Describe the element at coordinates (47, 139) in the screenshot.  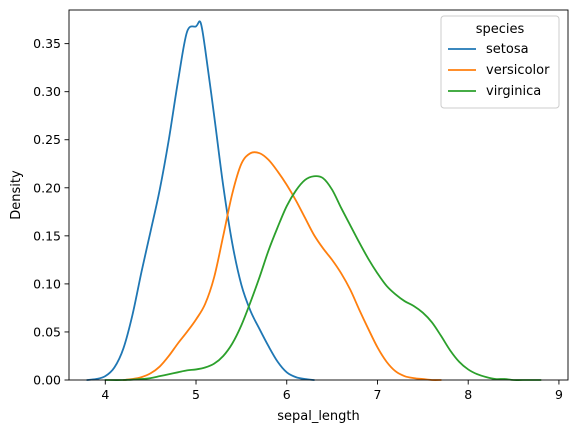
I see `y-tick-label: 0.25` at that location.